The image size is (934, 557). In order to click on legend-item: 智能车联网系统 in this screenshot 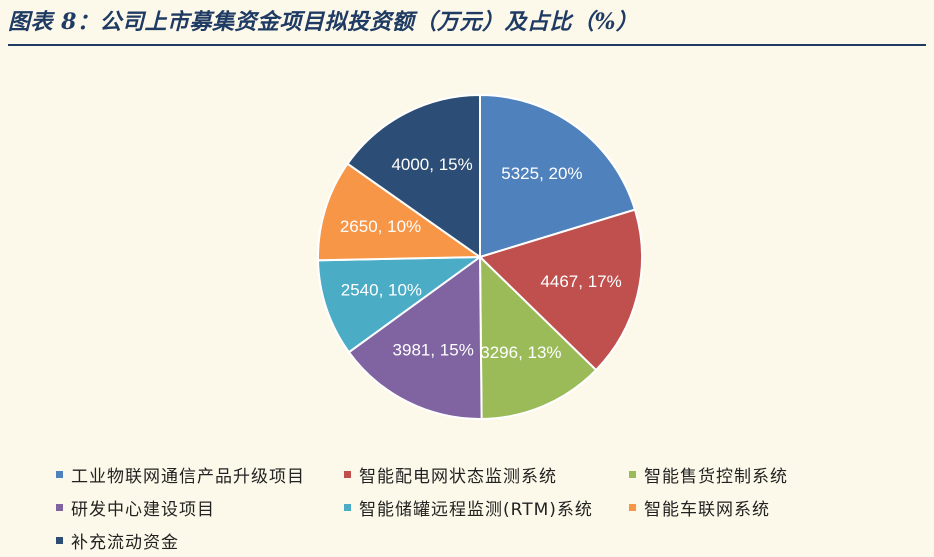, I will do `click(769, 507)`.